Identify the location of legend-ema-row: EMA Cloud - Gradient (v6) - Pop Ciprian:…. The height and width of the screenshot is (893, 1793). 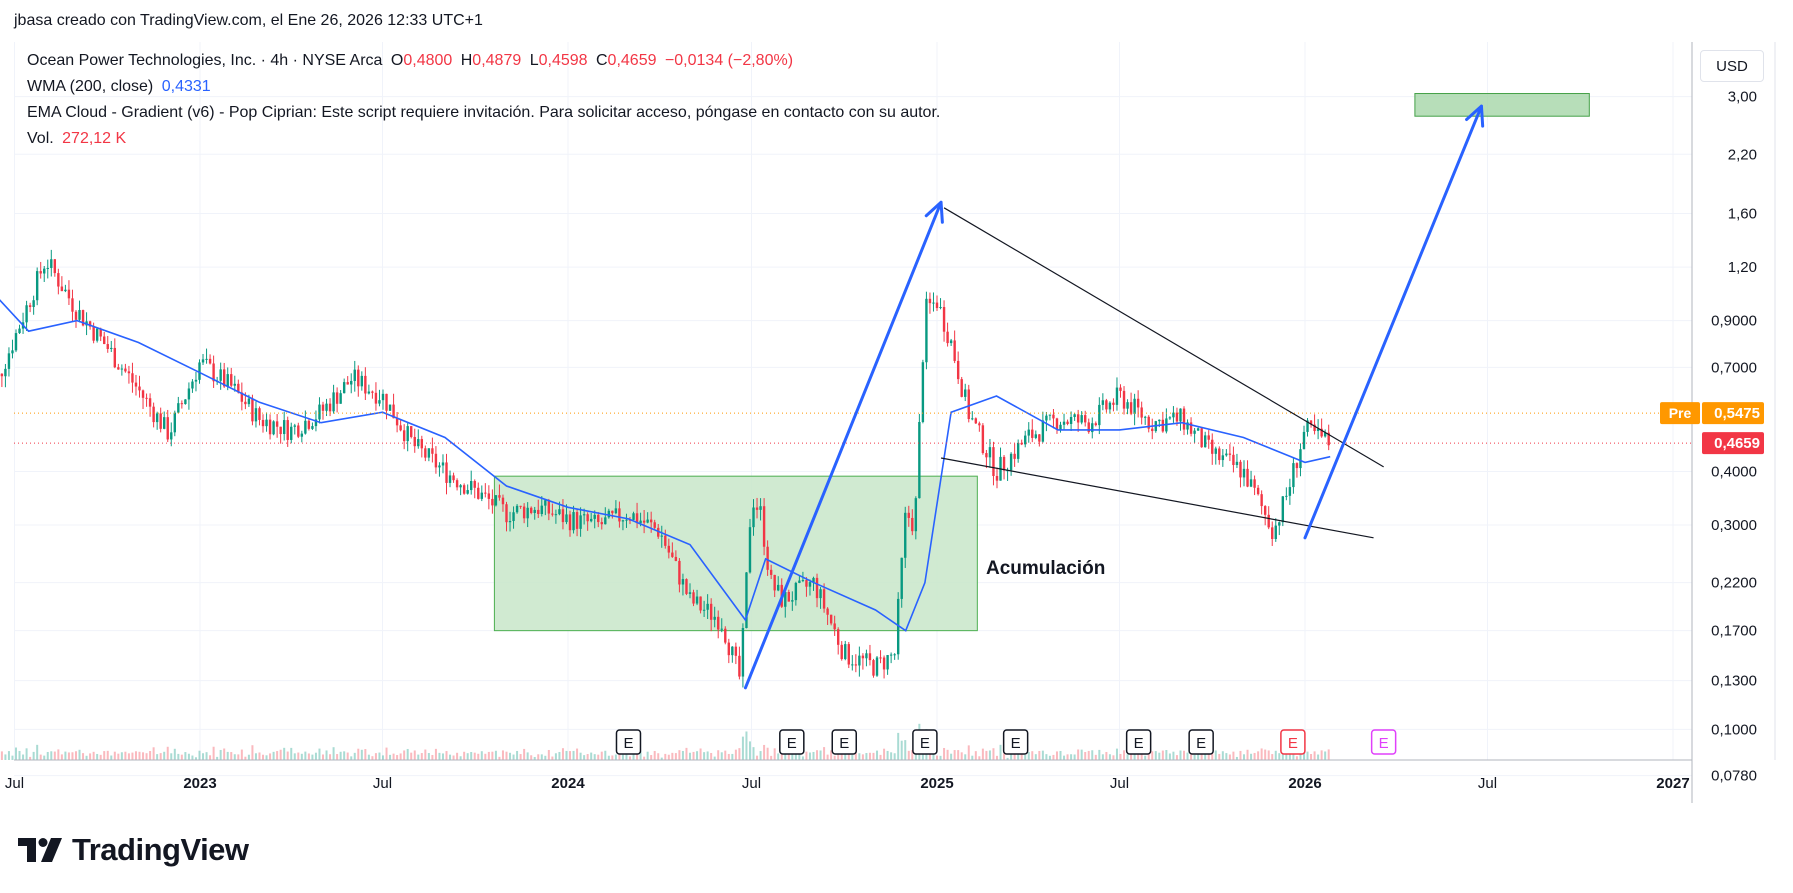
(485, 113).